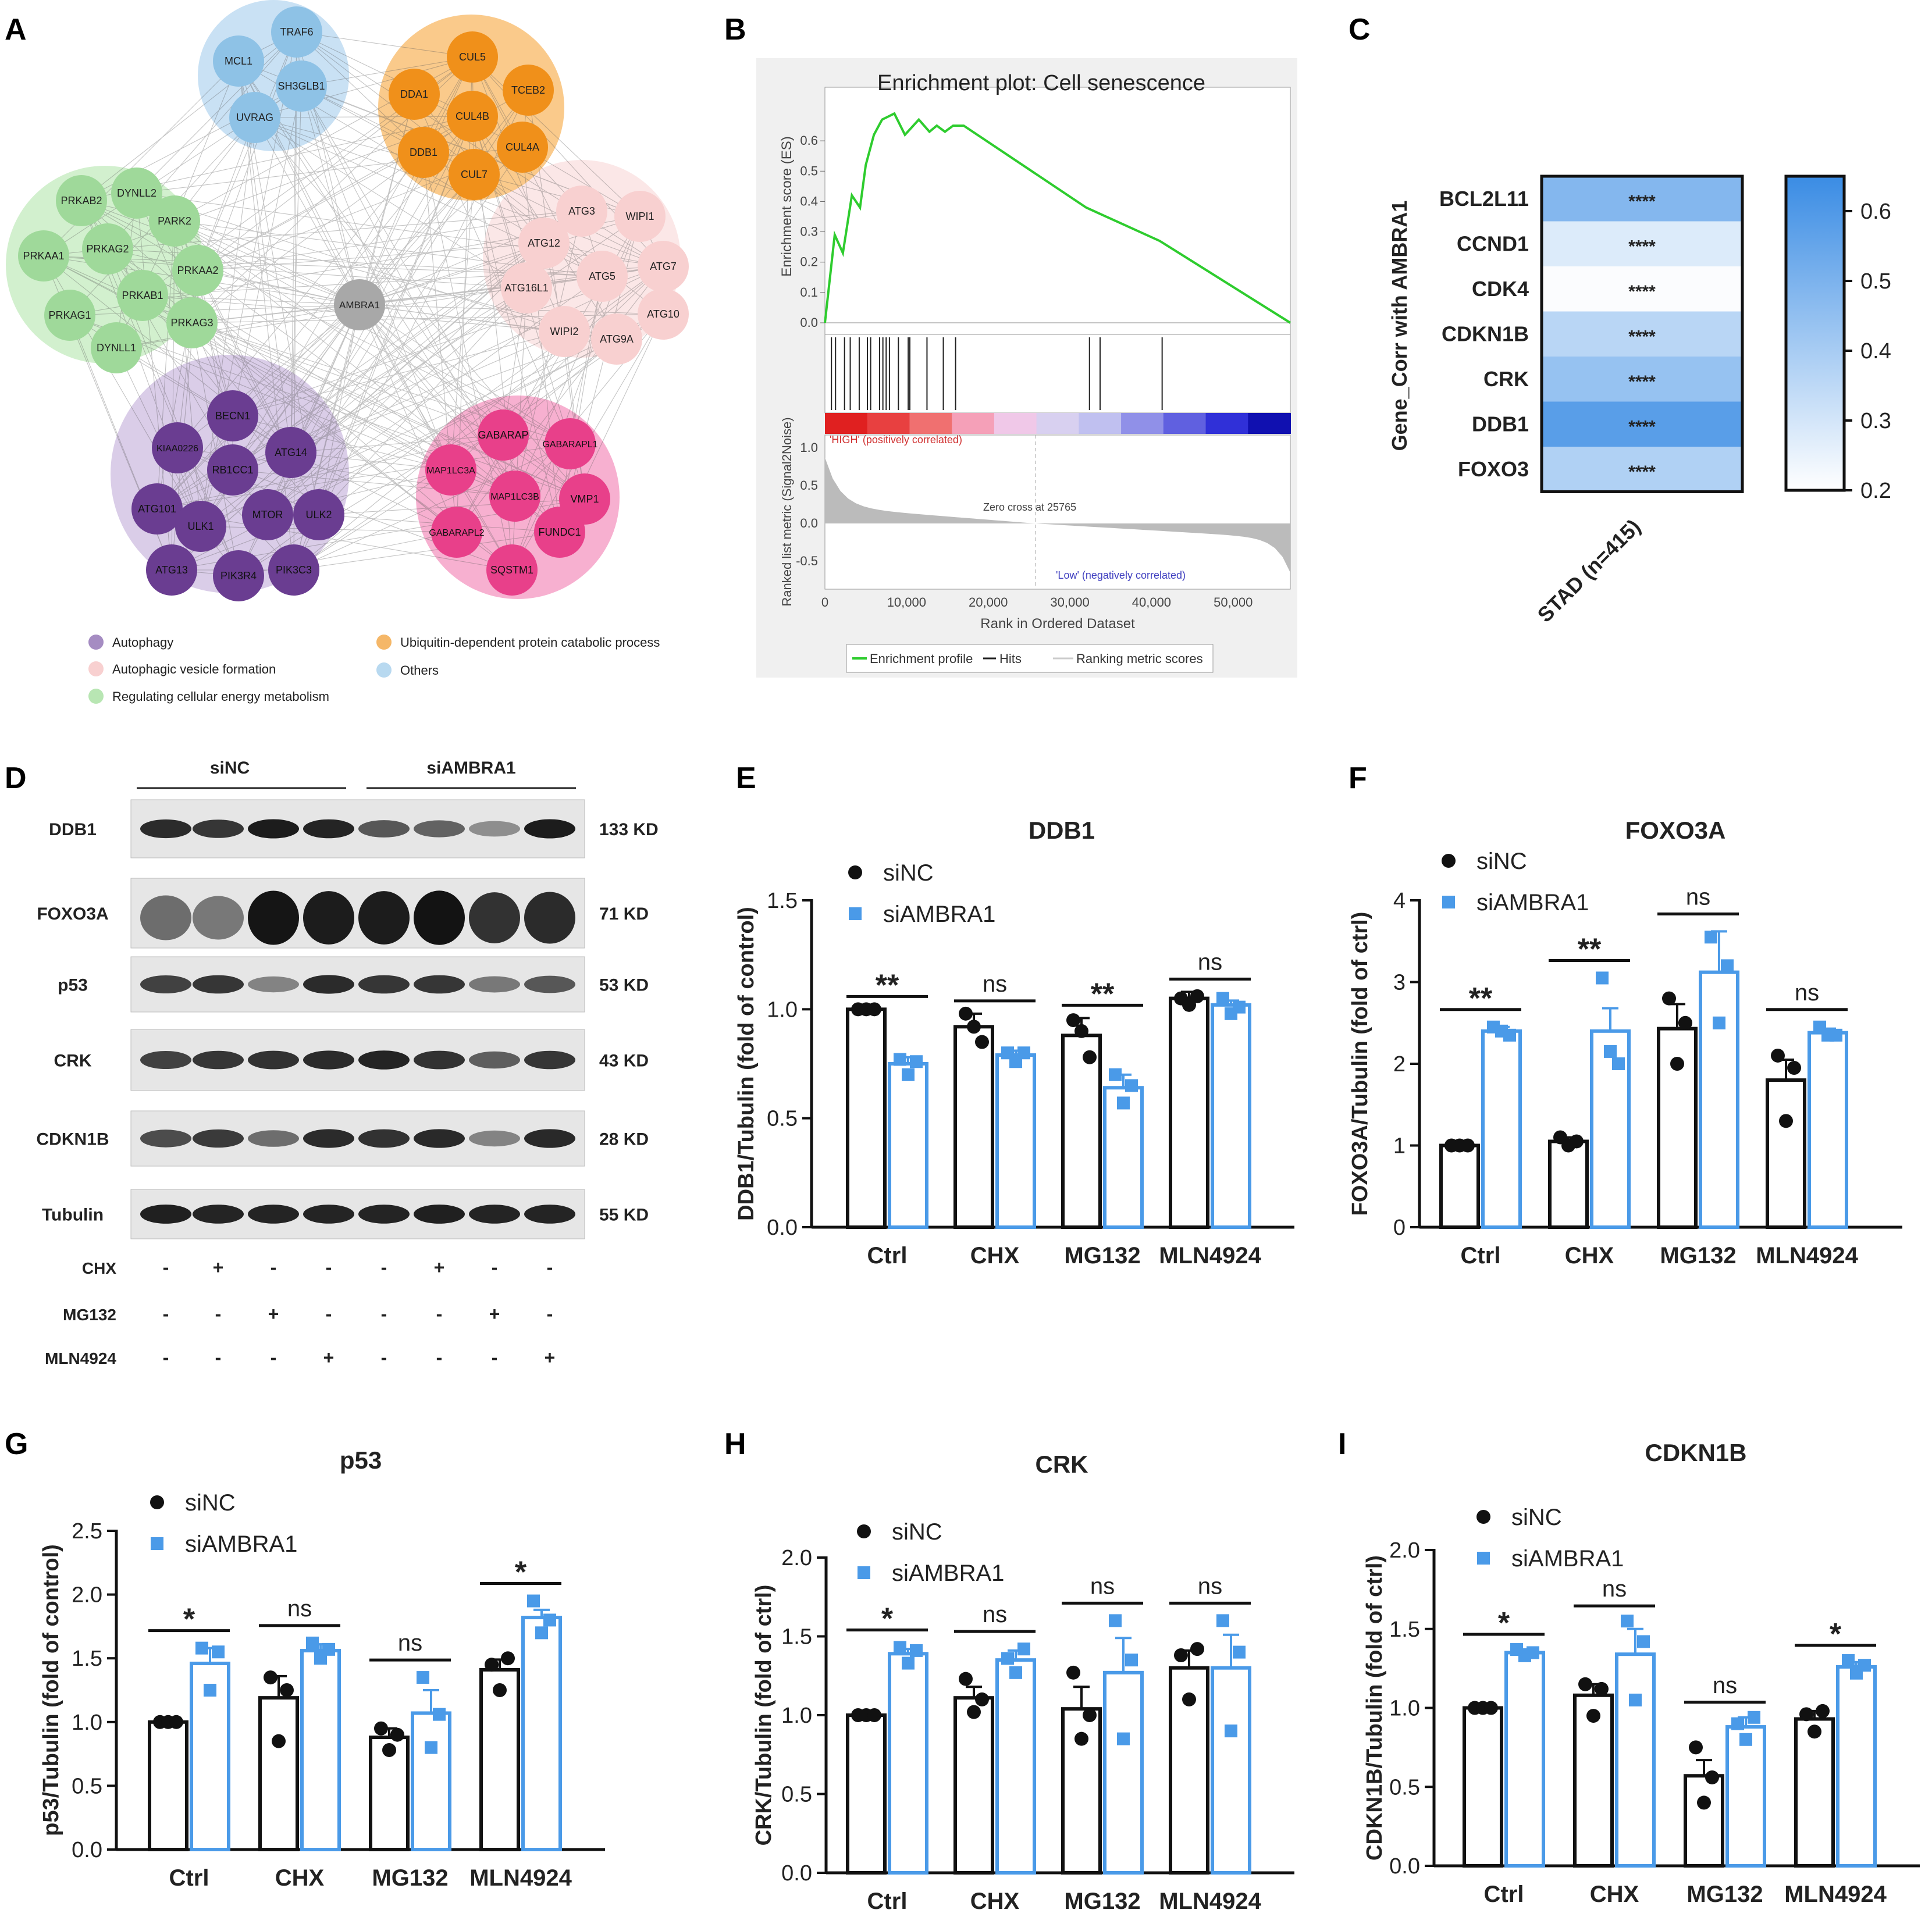 The image size is (1932, 1917). Describe the element at coordinates (472, 57) in the screenshot. I see `network-node-label: CUL5` at that location.